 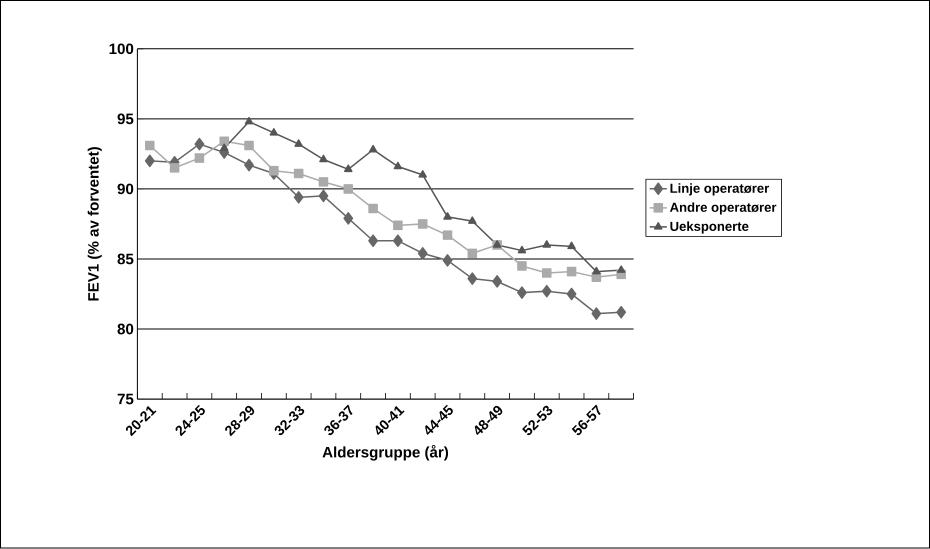 I want to click on legend-label: Linje operatører, so click(x=720, y=190).